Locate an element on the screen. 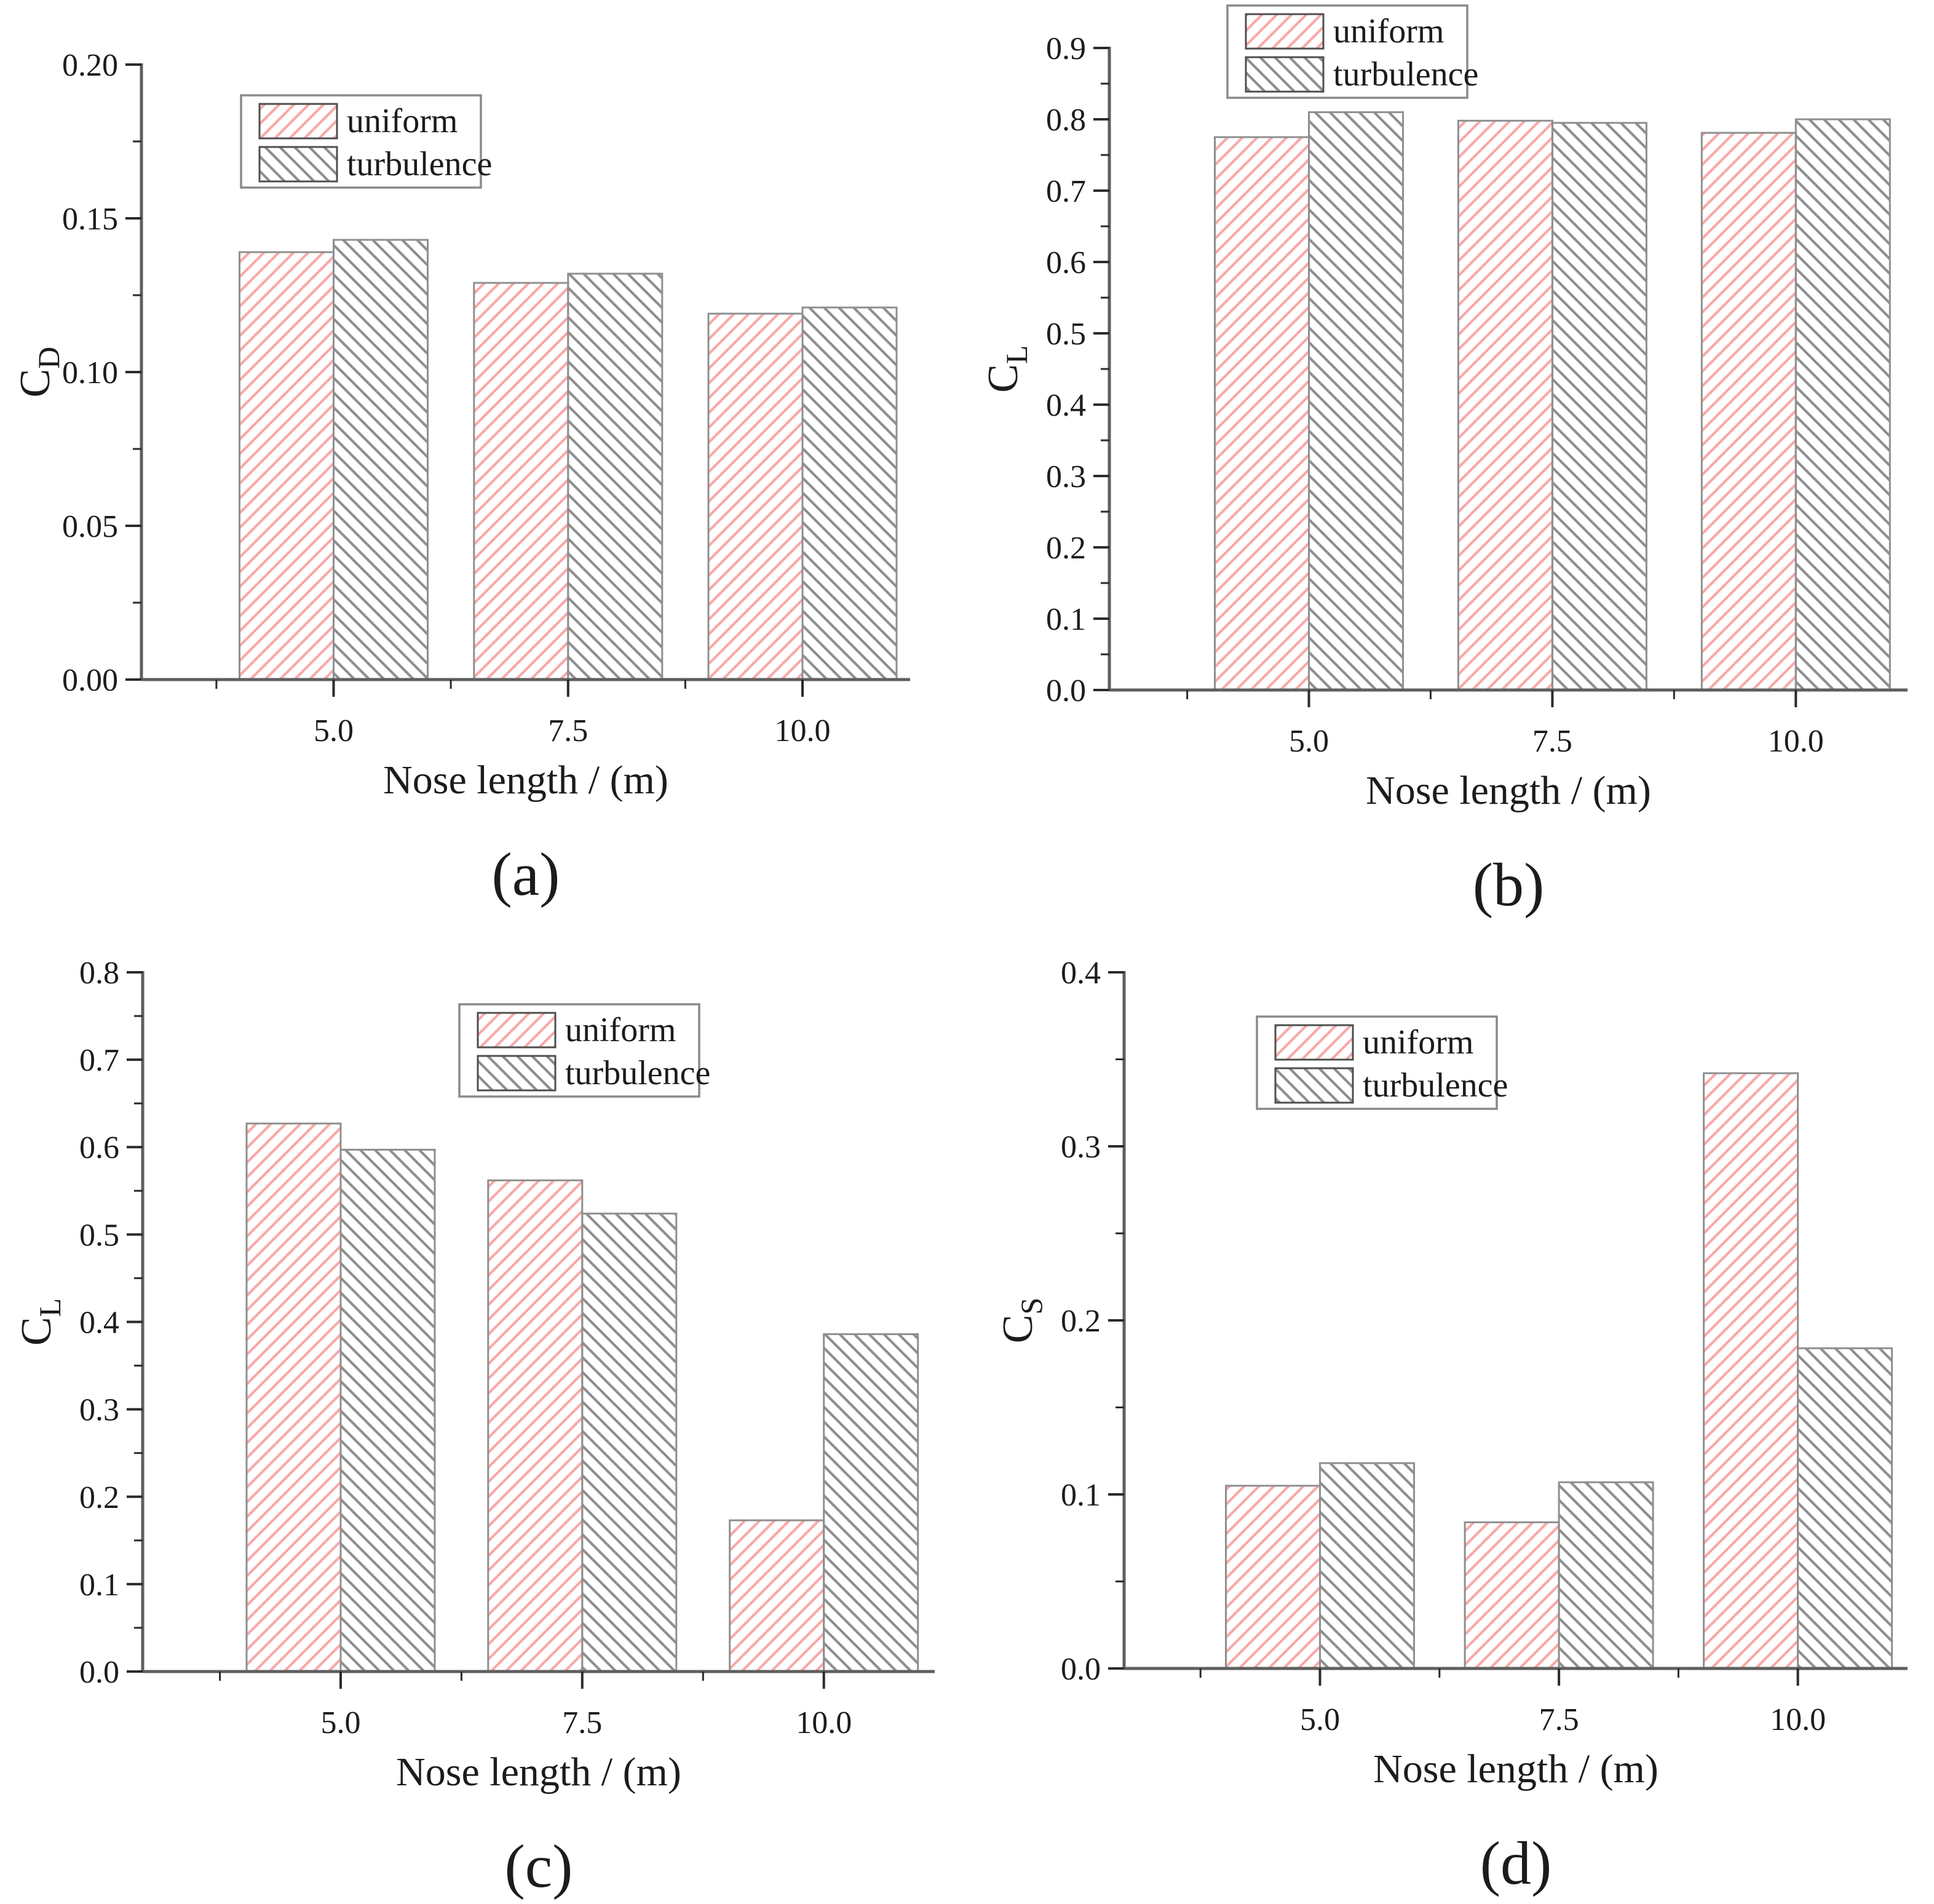  panel-caption: (c) is located at coordinates (539, 1866).